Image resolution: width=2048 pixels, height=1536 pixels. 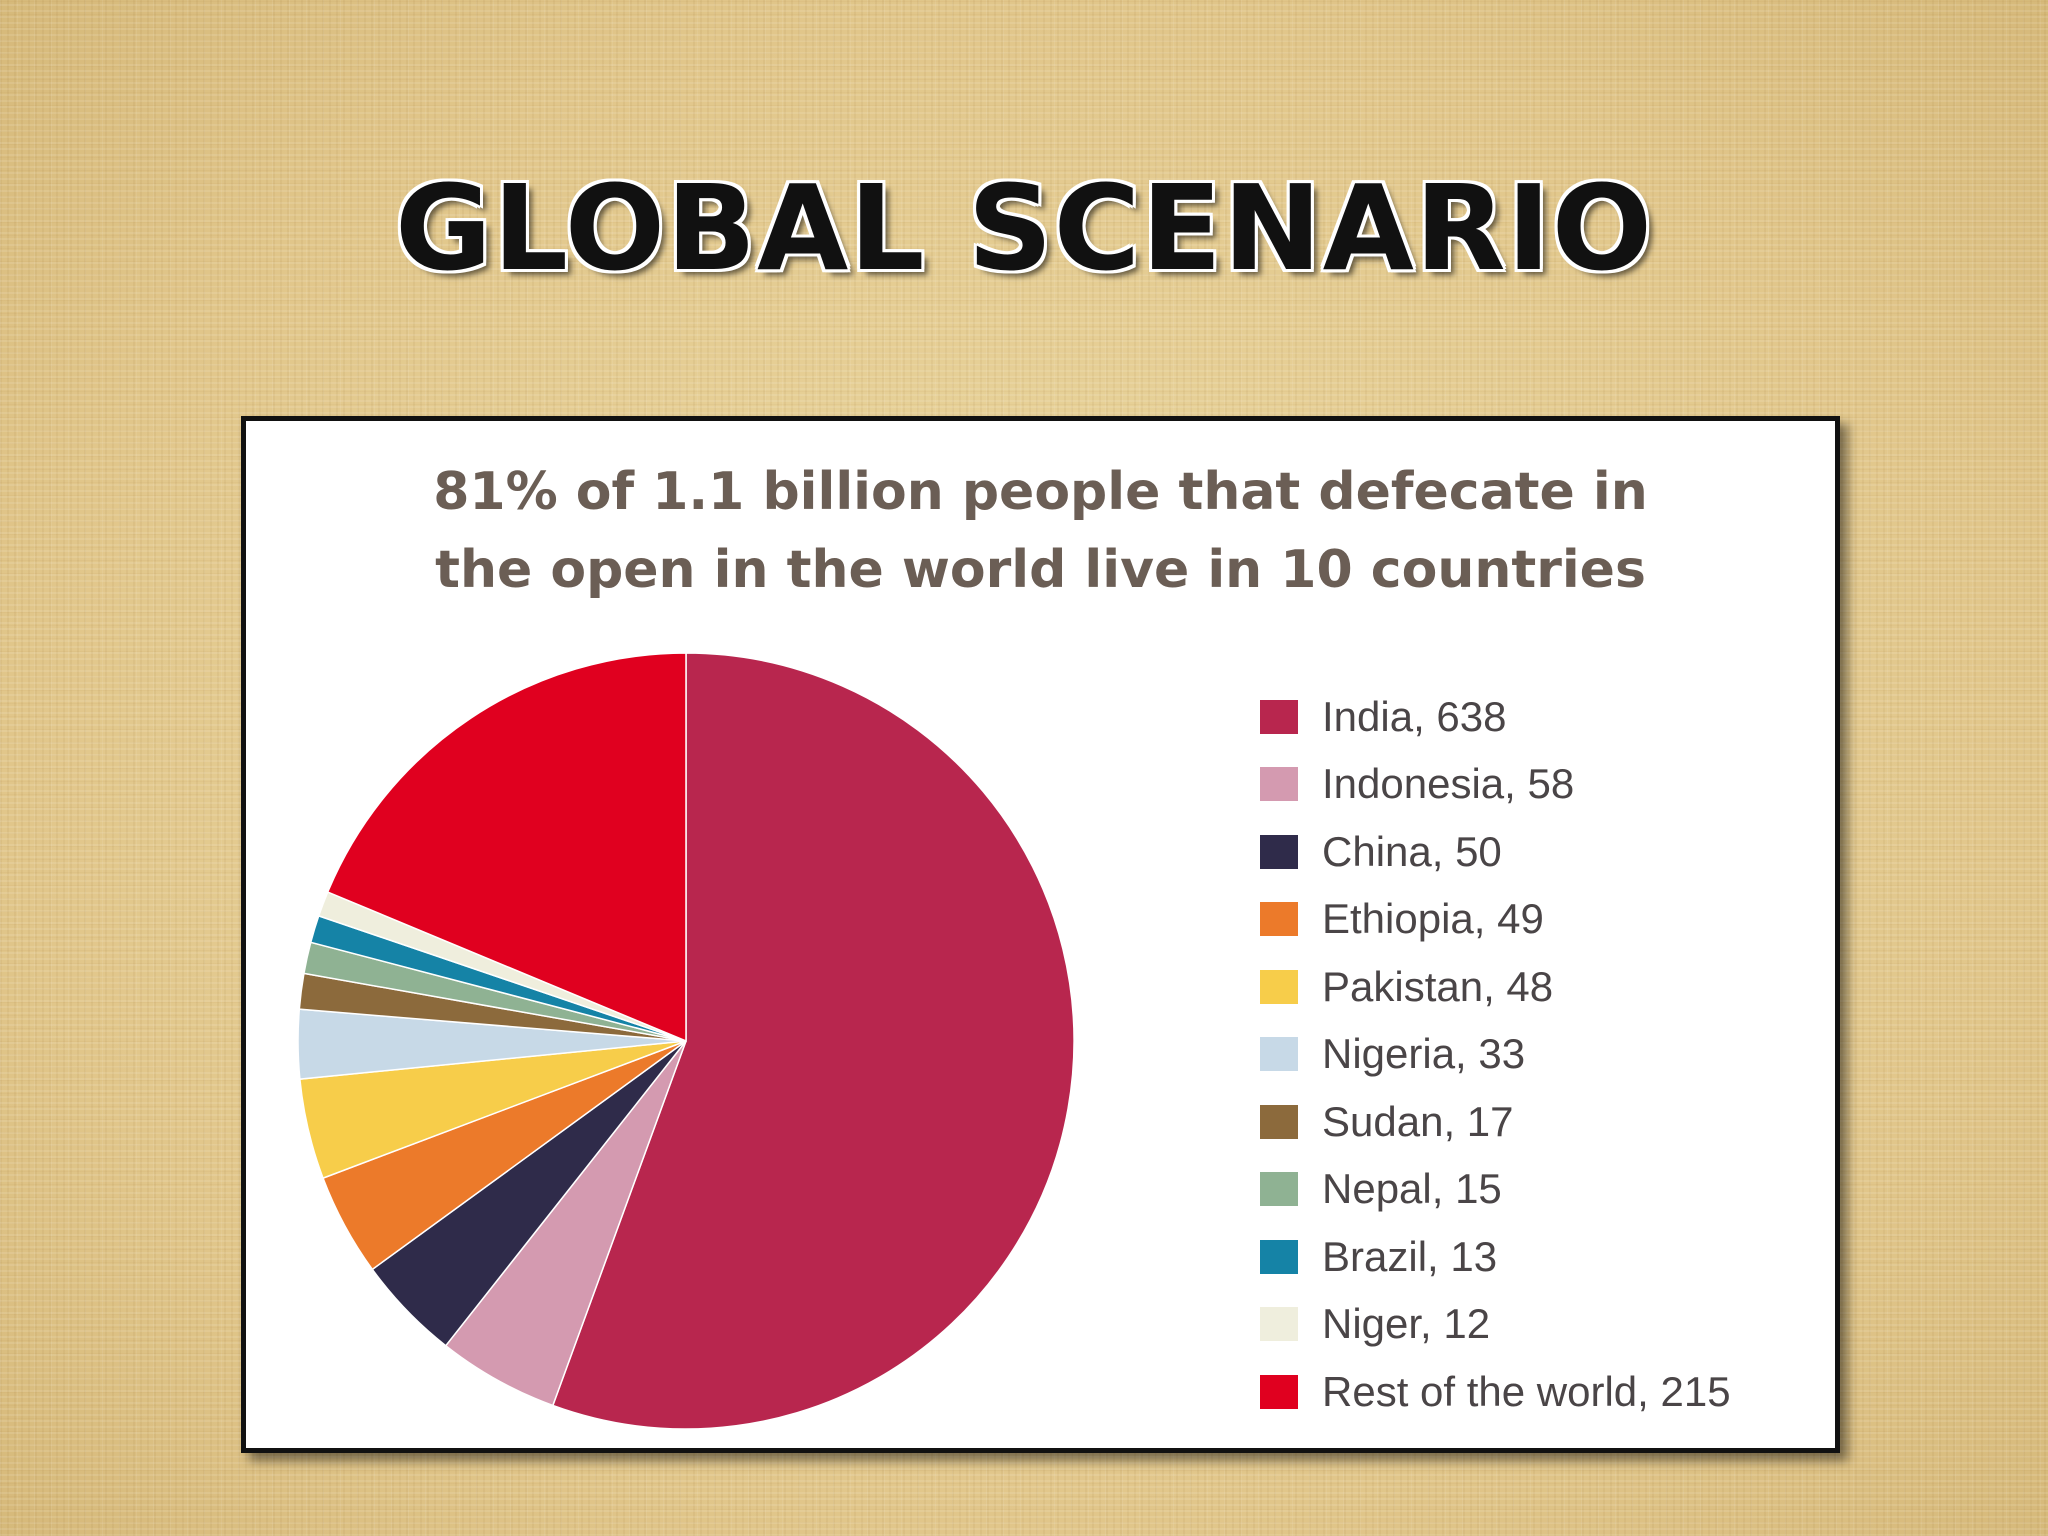 I want to click on legend-item-china: China, 50, so click(x=1540, y=852).